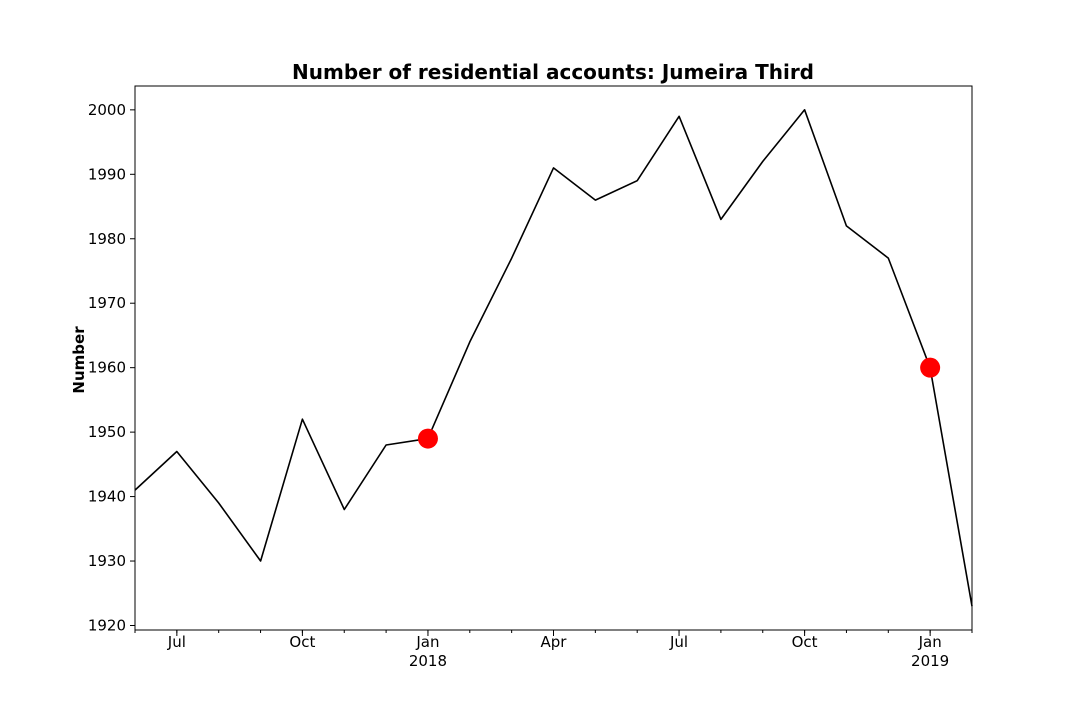 The image size is (1080, 720). Describe the element at coordinates (79, 360) in the screenshot. I see `y-axis-label: Number` at that location.